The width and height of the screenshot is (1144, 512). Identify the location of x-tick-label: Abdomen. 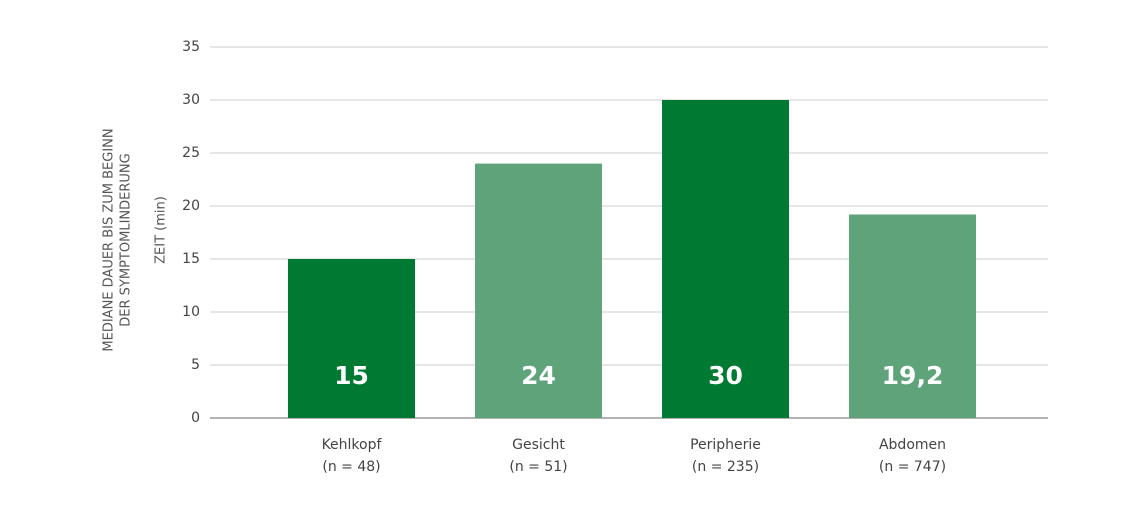
(912, 445).